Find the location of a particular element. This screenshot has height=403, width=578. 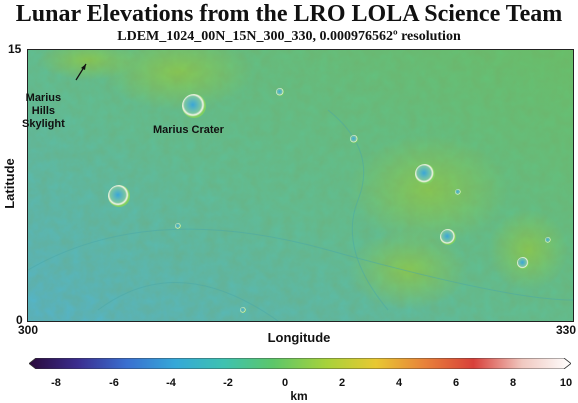

skylight-arrow-head is located at coordinates (83, 67).